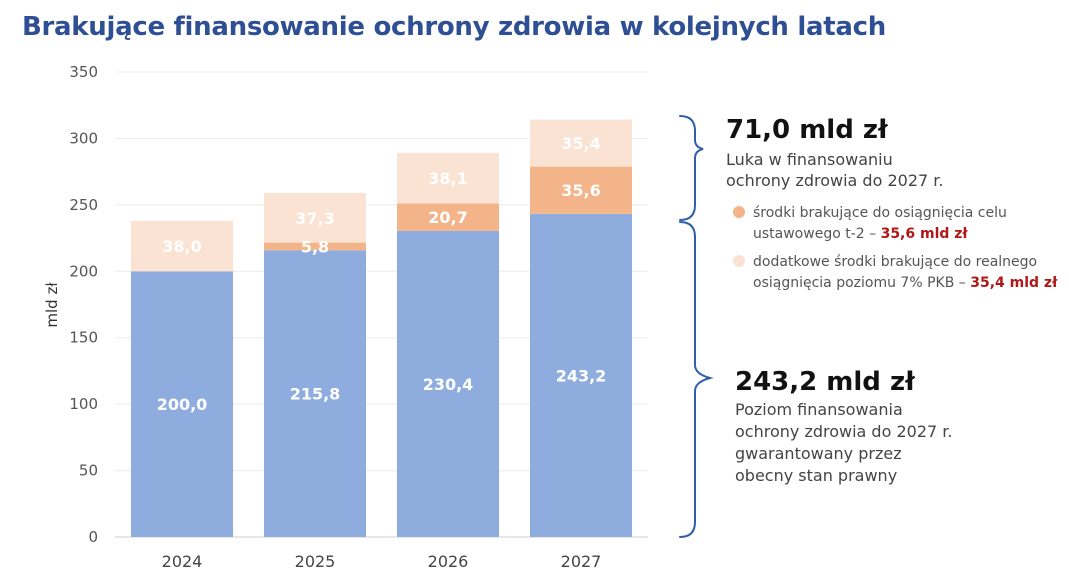 This screenshot has width=1069, height=582. I want to click on y-axis: 0 50 100 150 200 250 300 350 mld zł, so click(70, 304).